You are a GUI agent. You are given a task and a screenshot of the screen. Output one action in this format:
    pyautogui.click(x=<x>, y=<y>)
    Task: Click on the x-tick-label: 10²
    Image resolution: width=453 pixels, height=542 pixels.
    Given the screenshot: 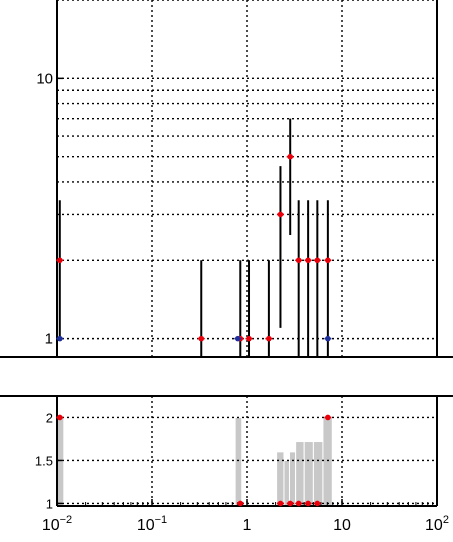 What is the action you would take?
    pyautogui.click(x=437, y=524)
    